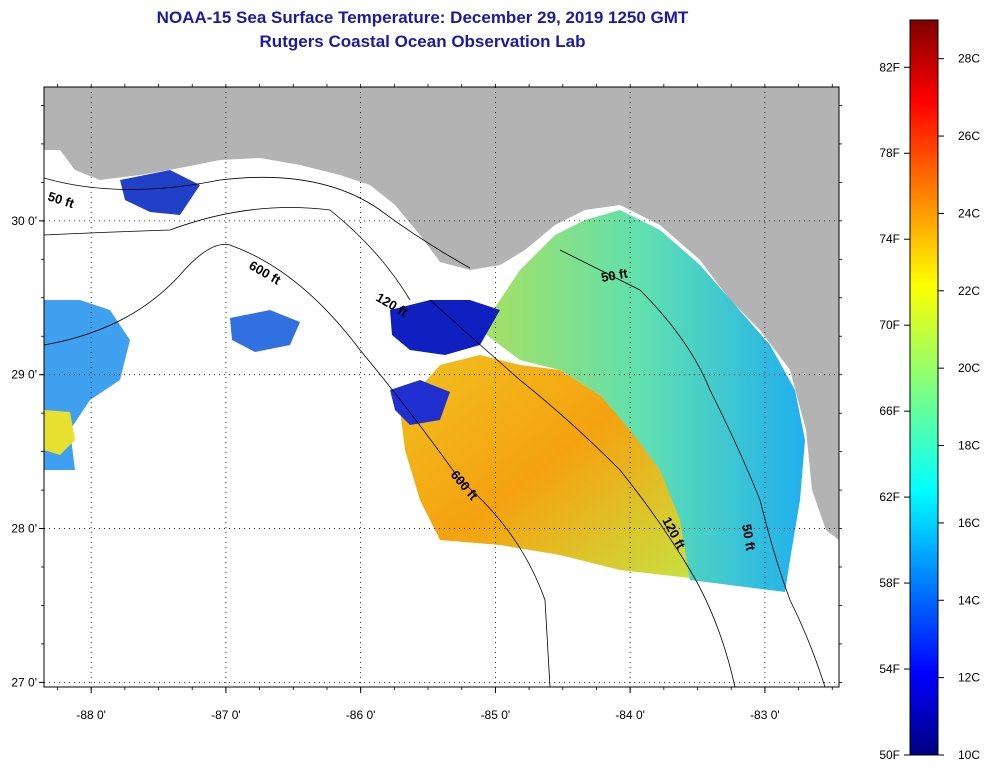 This screenshot has height=770, width=992. I want to click on y-tick-label: 28 0', so click(24, 529).